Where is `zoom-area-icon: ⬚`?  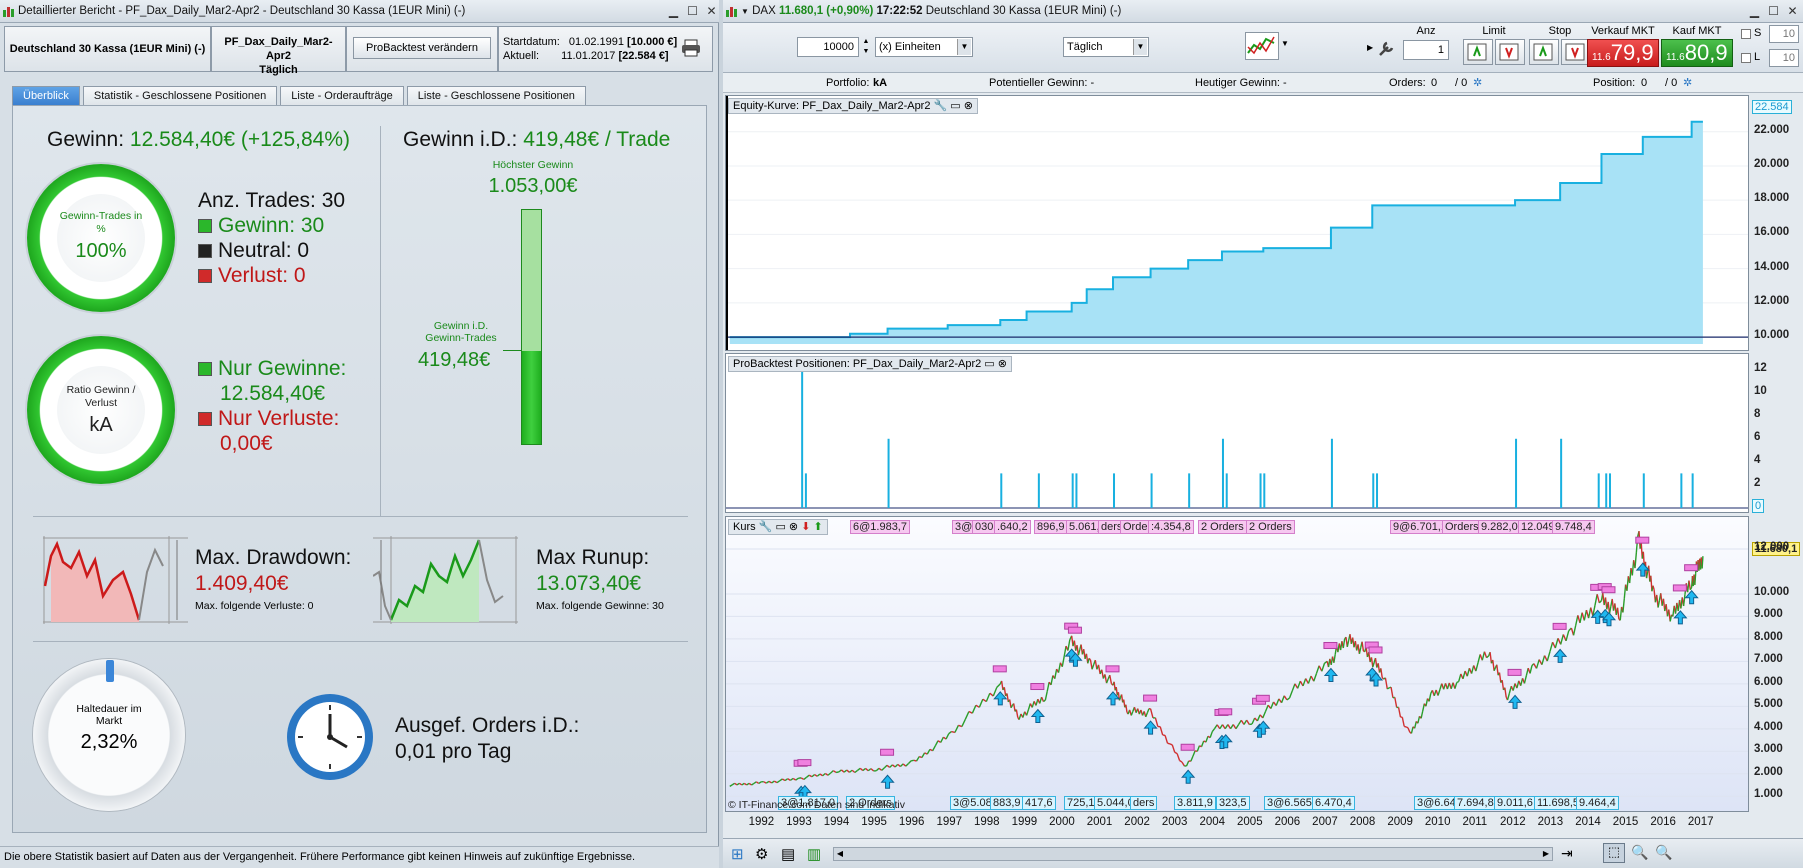
zoom-area-icon: ⬚ is located at coordinates (1614, 853).